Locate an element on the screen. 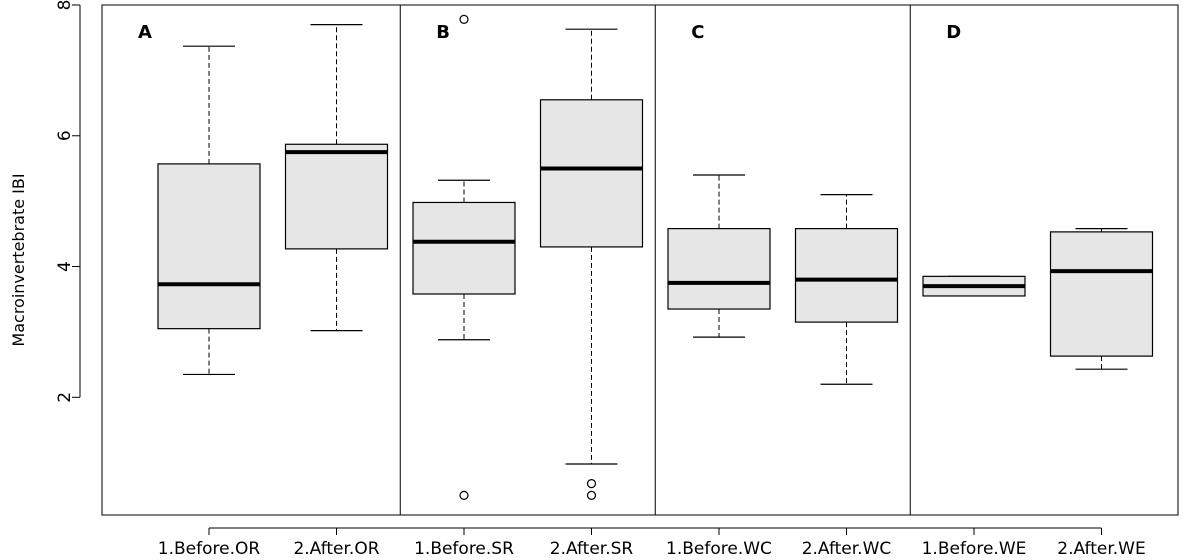 This screenshot has height=560, width=1193. box-1-before-or is located at coordinates (209, 210).